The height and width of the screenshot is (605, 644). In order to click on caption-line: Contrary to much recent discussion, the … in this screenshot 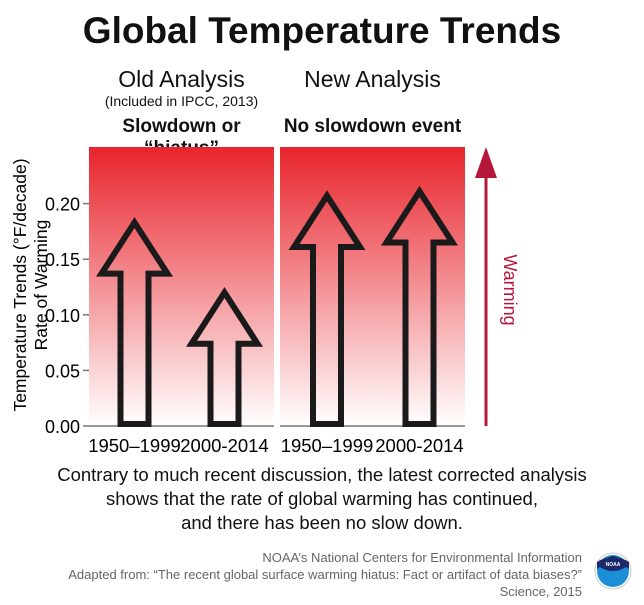, I will do `click(322, 474)`.